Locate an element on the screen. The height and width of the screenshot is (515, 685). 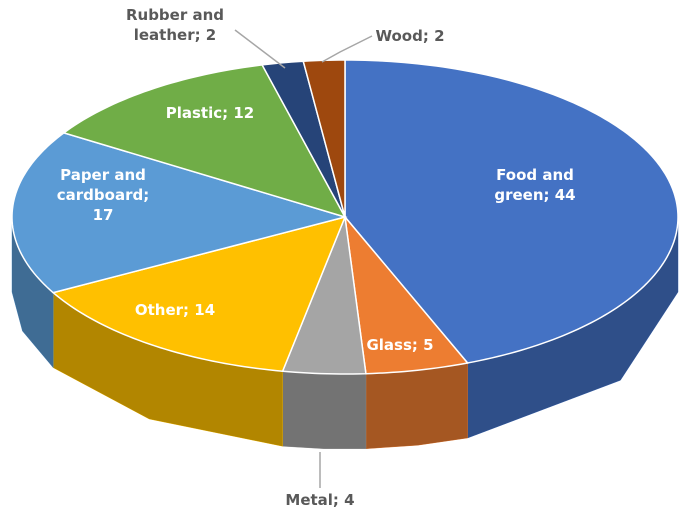
data-label: Metal; 4 is located at coordinates (319, 500).